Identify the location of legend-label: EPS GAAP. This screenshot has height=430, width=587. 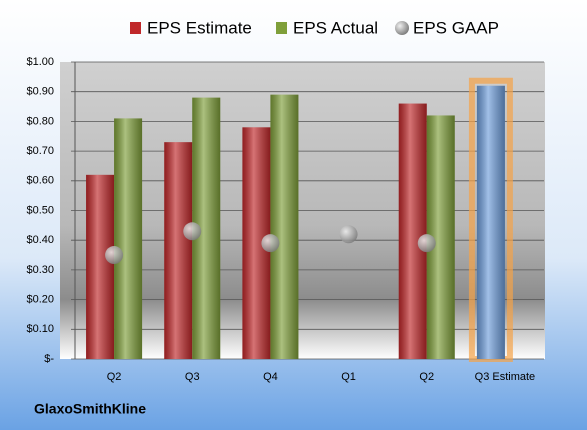
(456, 27).